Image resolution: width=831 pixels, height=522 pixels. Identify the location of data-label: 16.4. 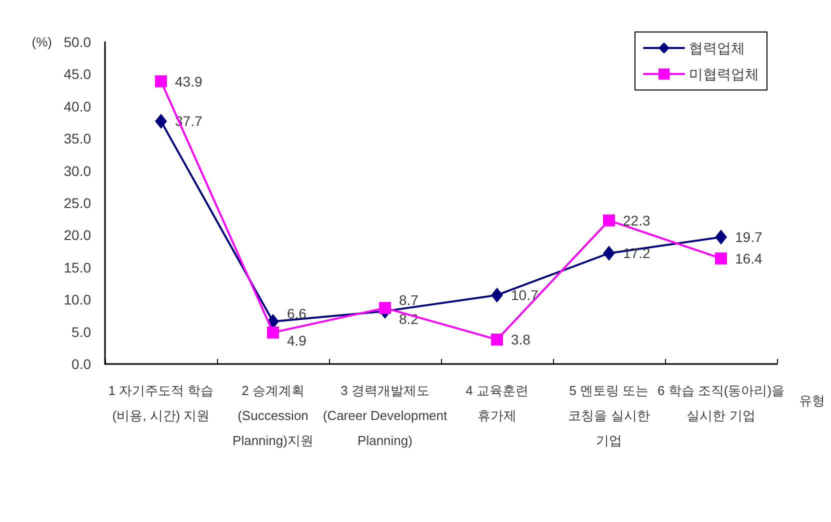
(748, 258).